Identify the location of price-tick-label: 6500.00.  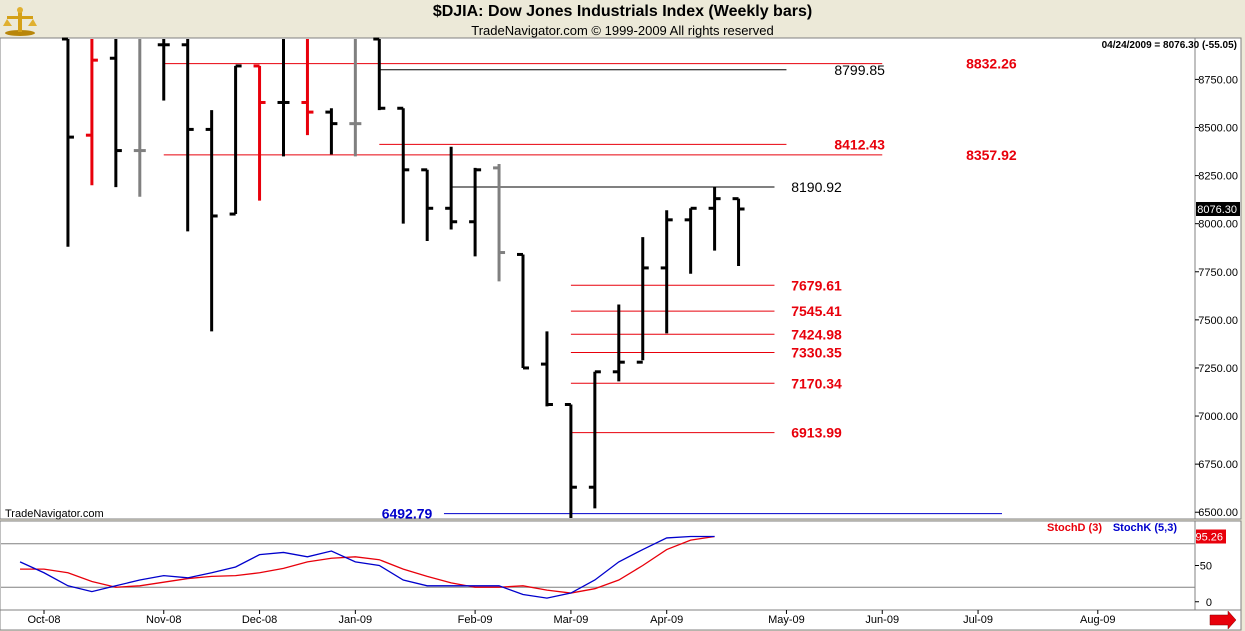
(1218, 513).